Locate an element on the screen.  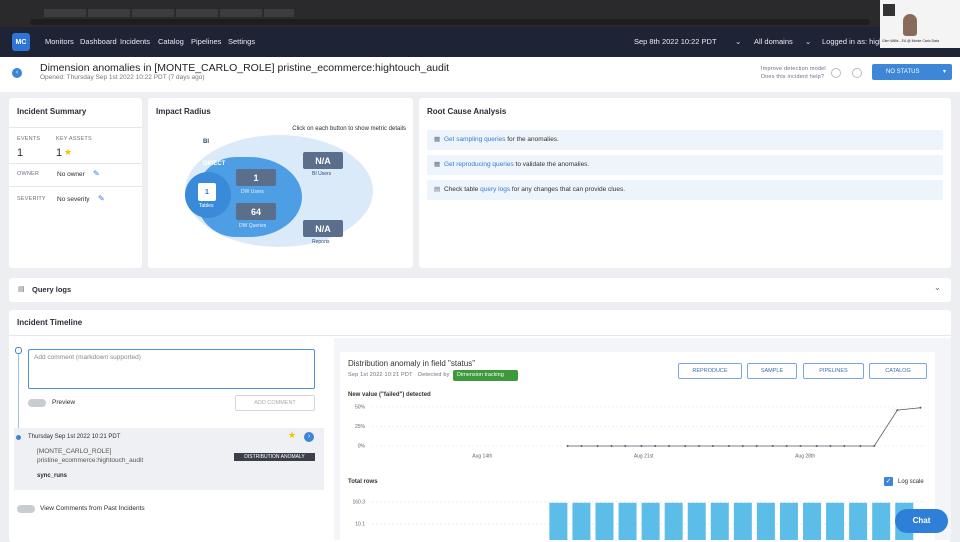
text: to validate the anomalies. is located at coordinates (551, 164).